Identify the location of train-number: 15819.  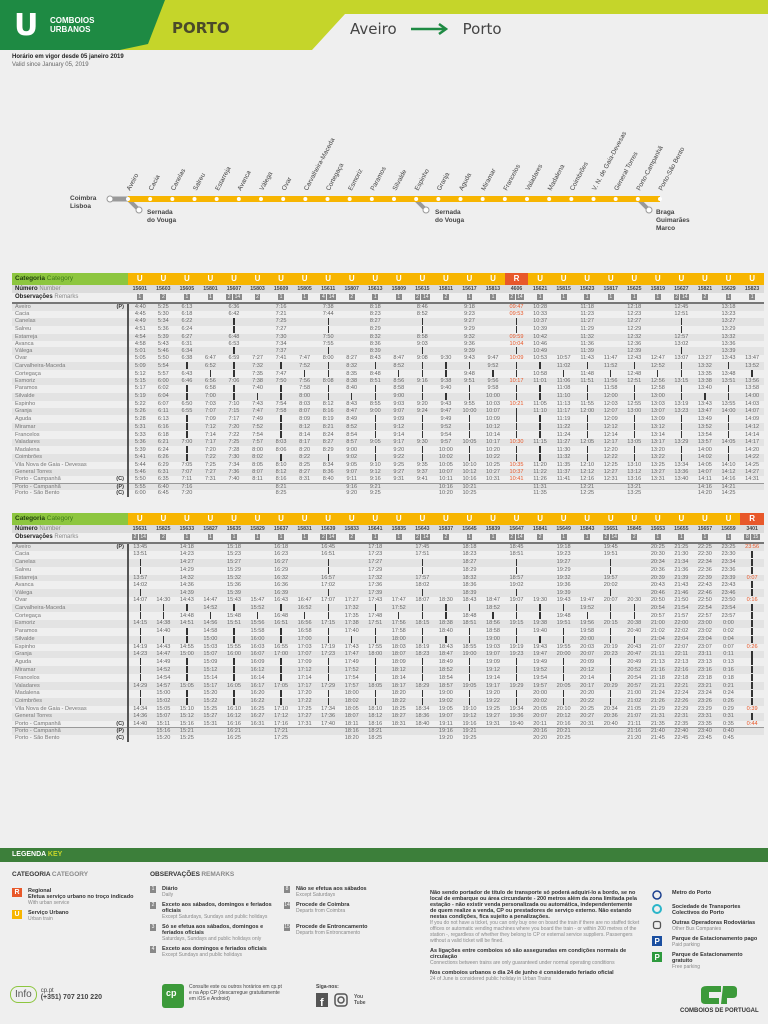
(658, 289).